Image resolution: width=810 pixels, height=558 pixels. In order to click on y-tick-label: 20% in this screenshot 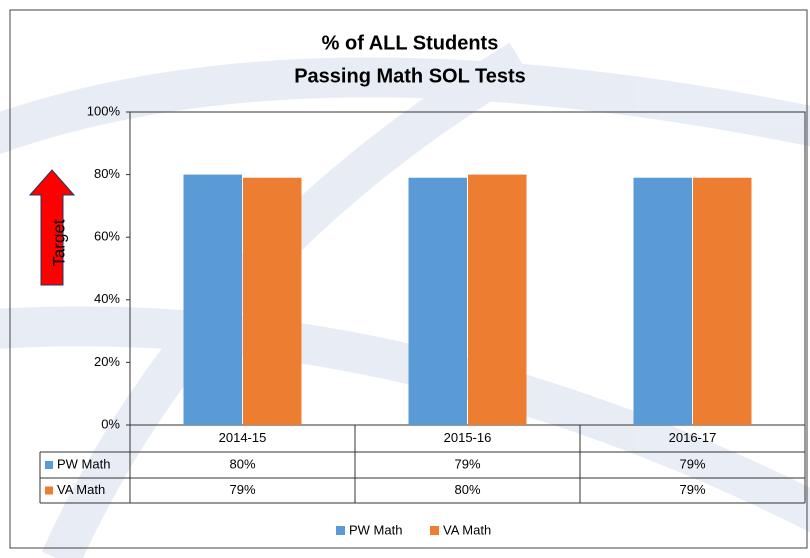, I will do `click(107, 361)`.